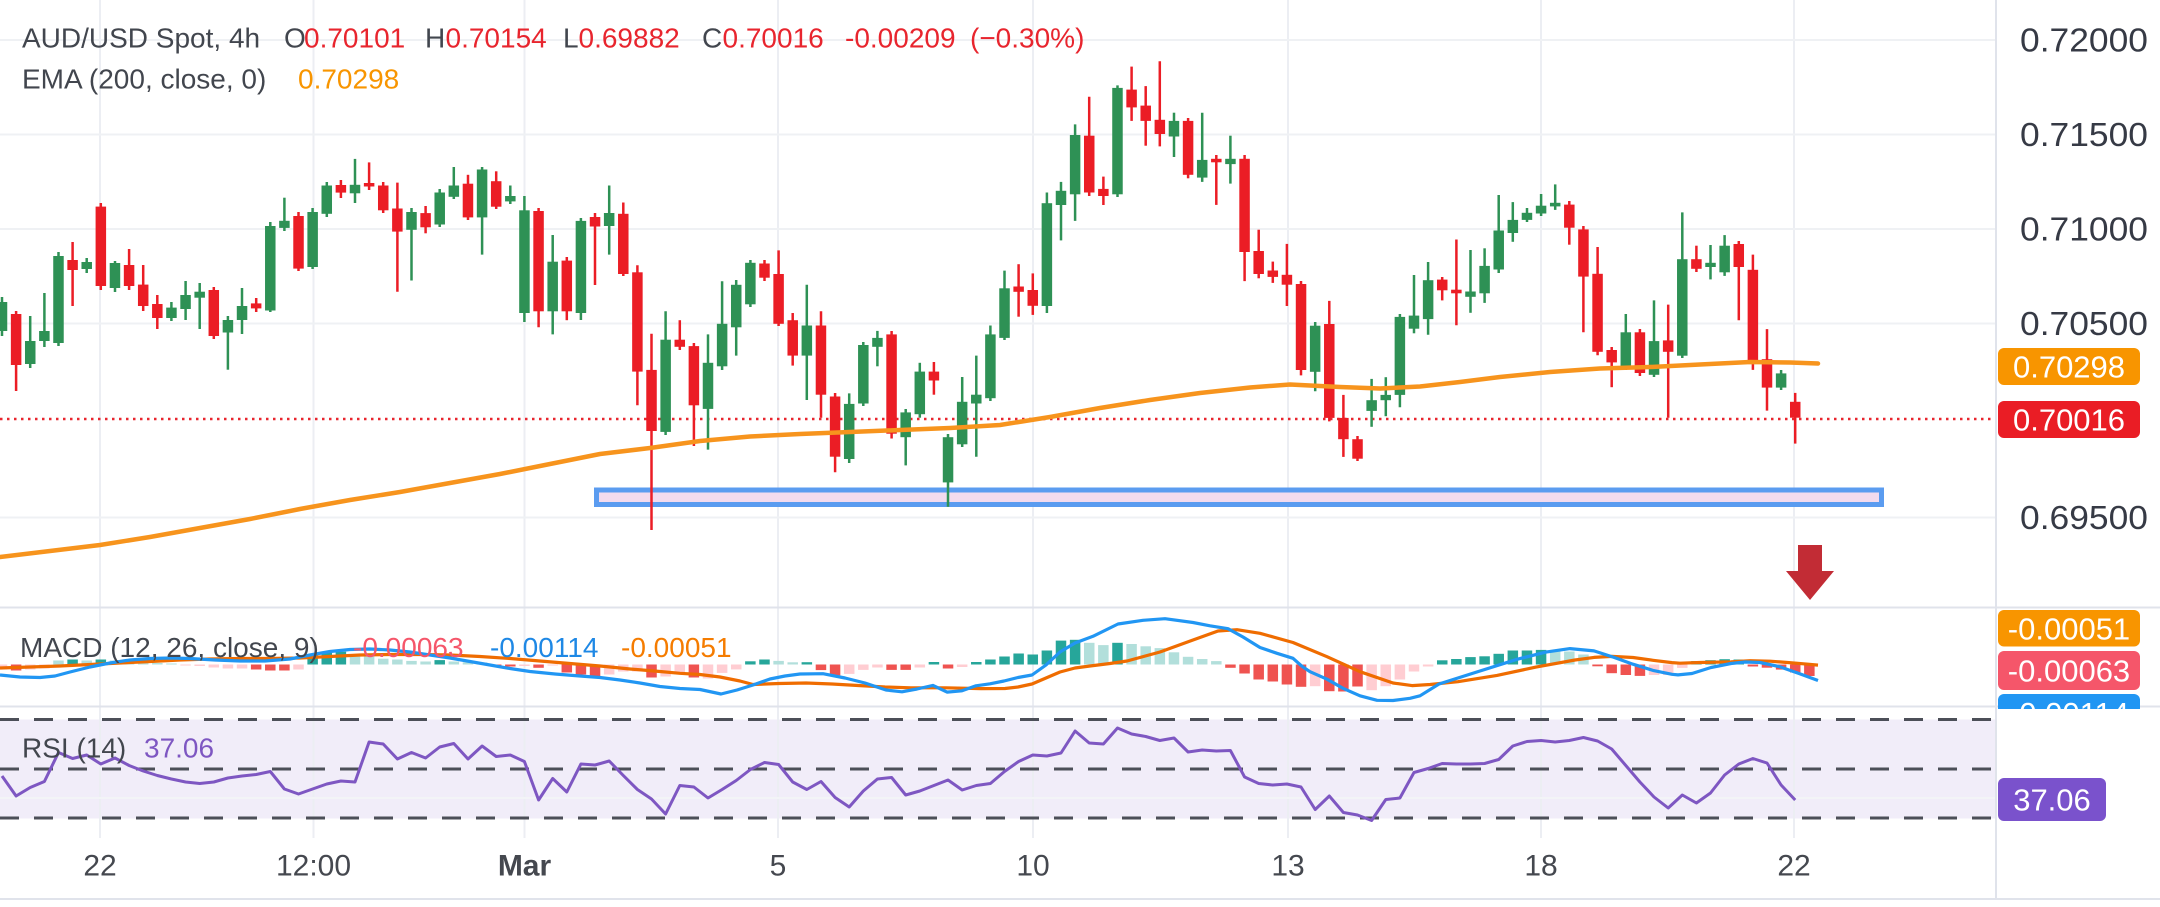 This screenshot has width=2160, height=907. What do you see at coordinates (778, 866) in the screenshot?
I see `svg-text: 5` at bounding box center [778, 866].